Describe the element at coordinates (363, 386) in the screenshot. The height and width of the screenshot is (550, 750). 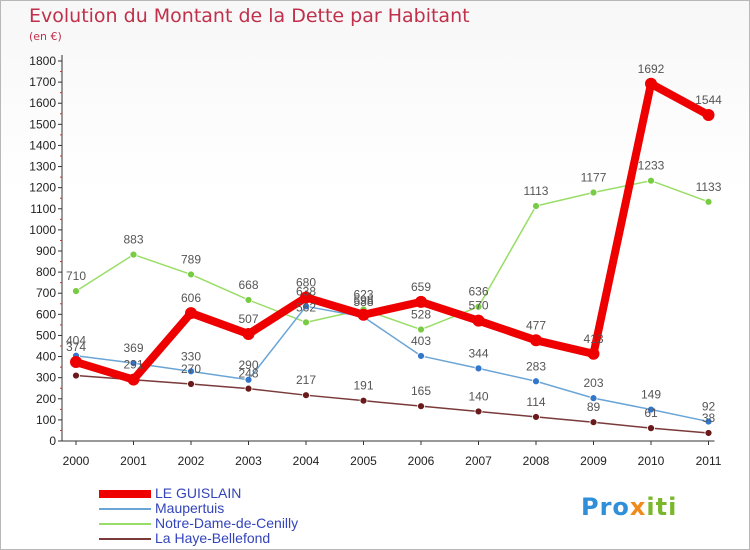
I see `data-label-la-haye-bellefond: 191` at that location.